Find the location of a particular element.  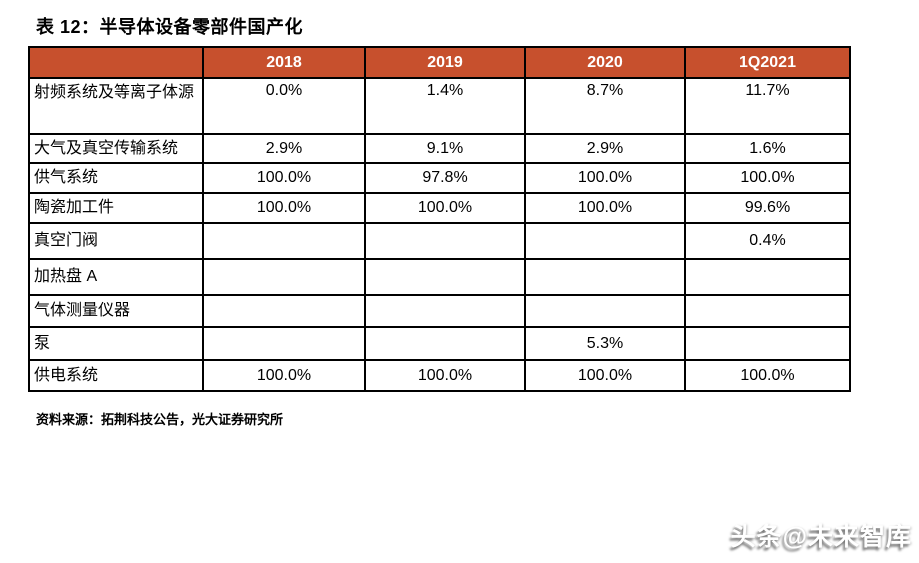

row-label-cell: 加热盘 A is located at coordinates (116, 277).